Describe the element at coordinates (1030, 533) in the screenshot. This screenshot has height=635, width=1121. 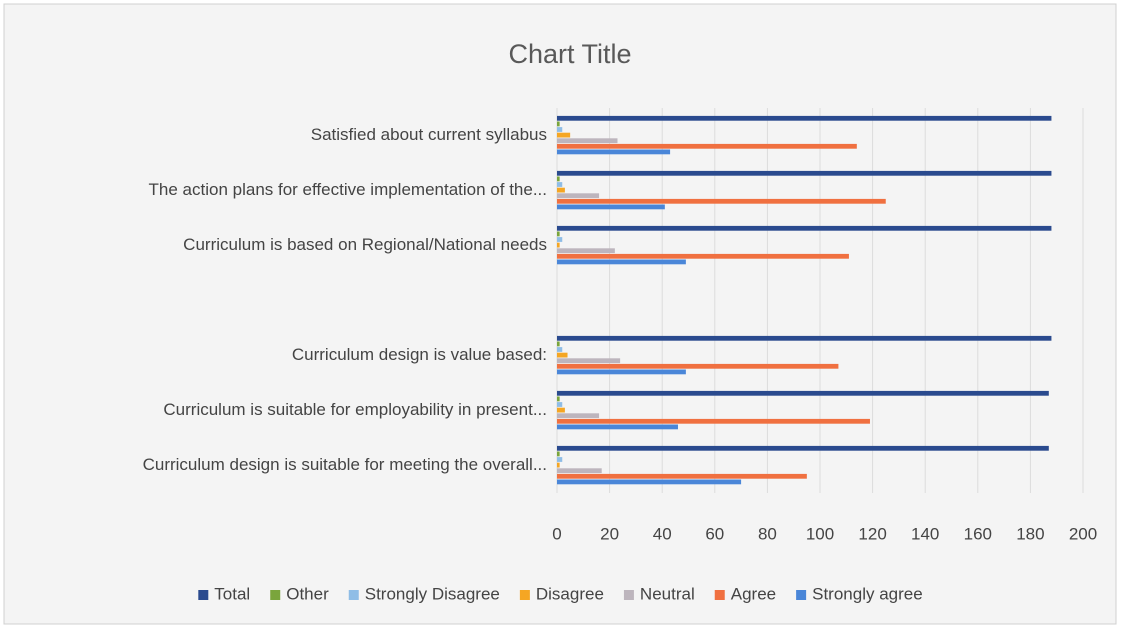
I see `x-tick-label: 180` at that location.